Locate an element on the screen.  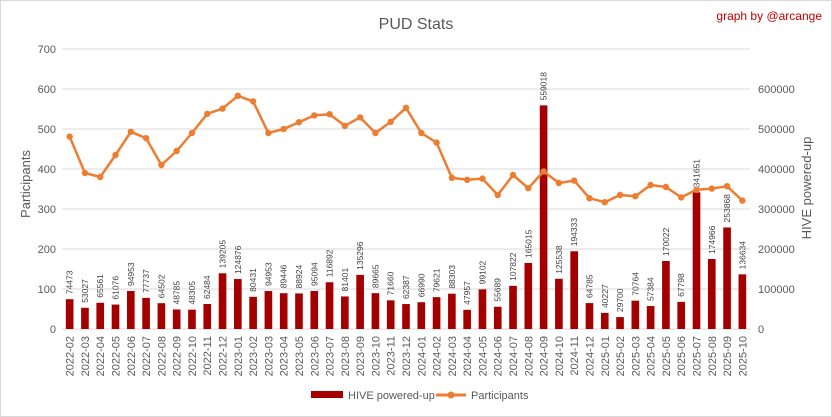
bar-label-2022-08: 64502 is located at coordinates (161, 286).